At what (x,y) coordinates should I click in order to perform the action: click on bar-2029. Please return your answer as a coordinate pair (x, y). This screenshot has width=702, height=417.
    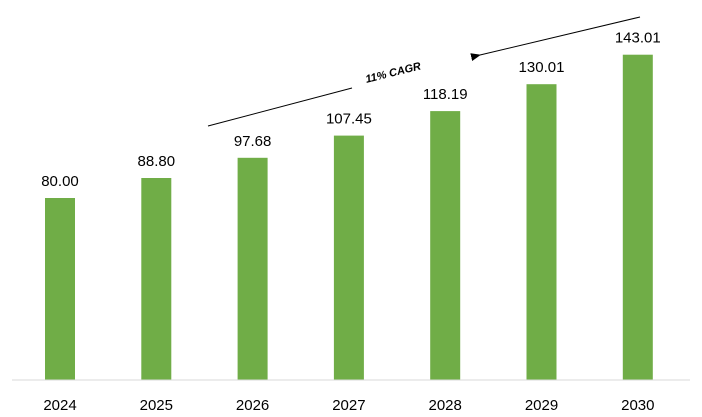
    Looking at the image, I should click on (541, 232).